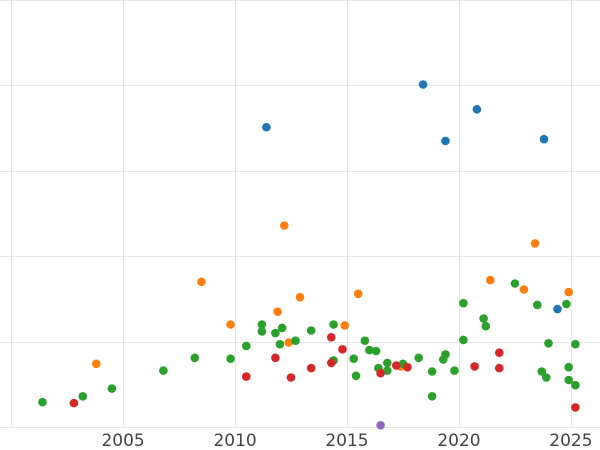  Describe the element at coordinates (346, 440) in the screenshot. I see `x-tick-label-2: 2015` at that location.